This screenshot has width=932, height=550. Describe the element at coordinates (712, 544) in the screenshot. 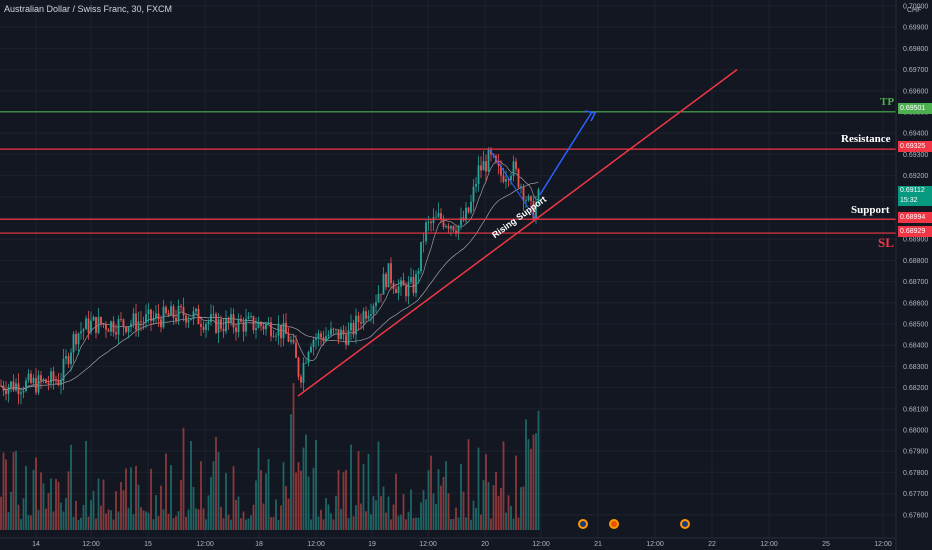

I see `time-tick-label: 22` at that location.